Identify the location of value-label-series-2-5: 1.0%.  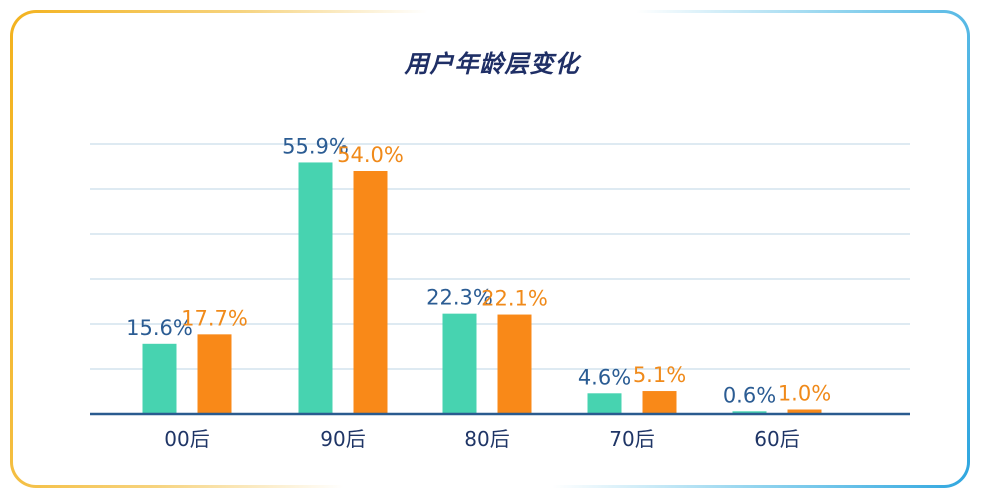
(804, 394).